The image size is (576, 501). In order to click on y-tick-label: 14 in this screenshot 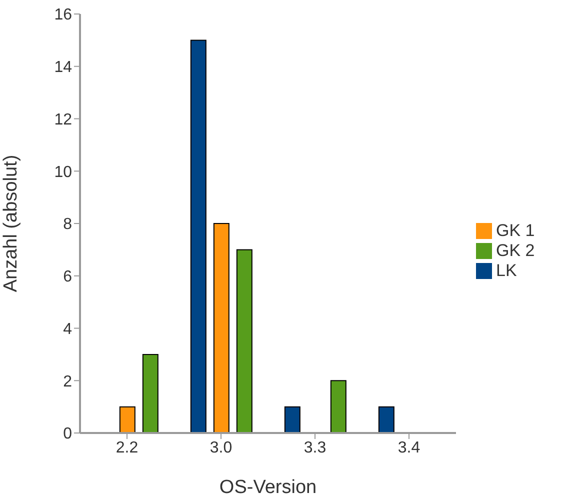, I will do `click(63, 67)`.